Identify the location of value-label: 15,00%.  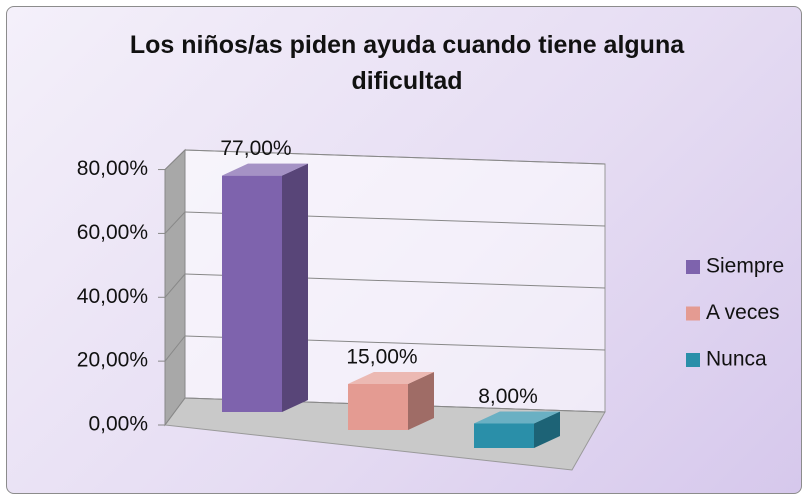
(381, 357).